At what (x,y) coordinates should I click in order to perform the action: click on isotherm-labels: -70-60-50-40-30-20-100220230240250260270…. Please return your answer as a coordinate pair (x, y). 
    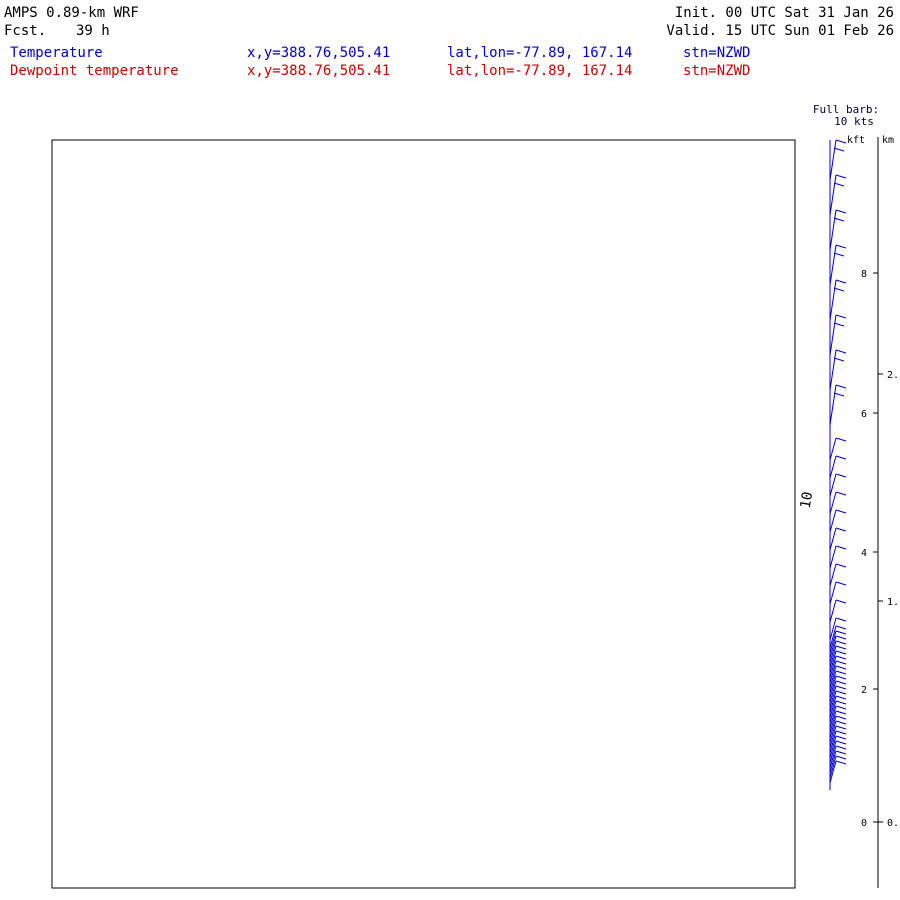
    Looking at the image, I should click on (807, 499).